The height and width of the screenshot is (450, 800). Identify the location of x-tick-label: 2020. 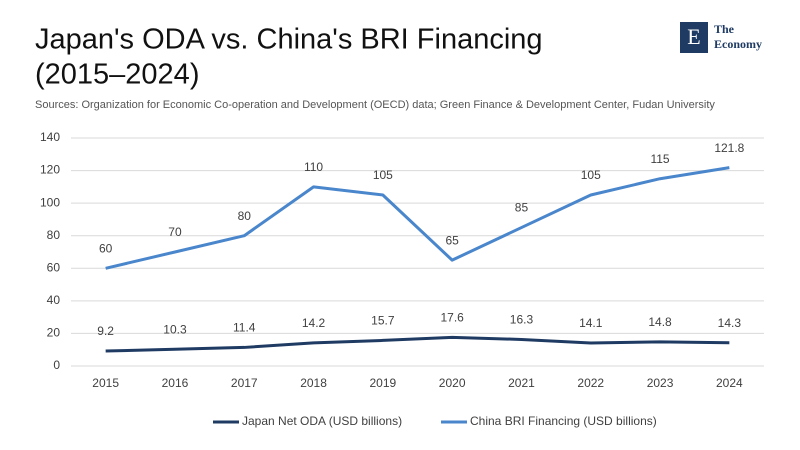
(452, 383).